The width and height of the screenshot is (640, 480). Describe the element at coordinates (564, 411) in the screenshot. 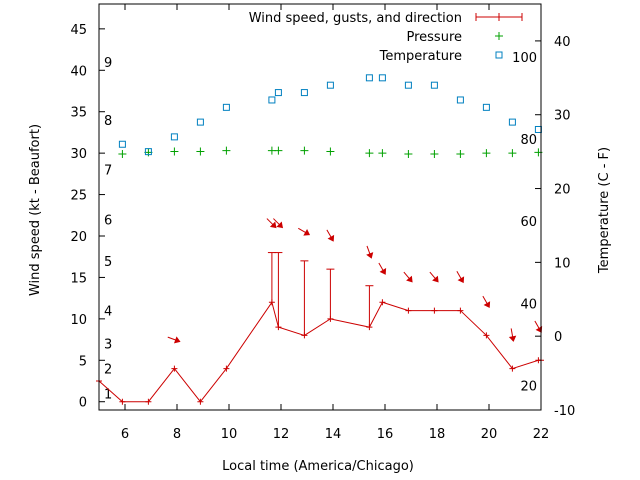

I see `y-right-tick-label-0: -10` at that location.